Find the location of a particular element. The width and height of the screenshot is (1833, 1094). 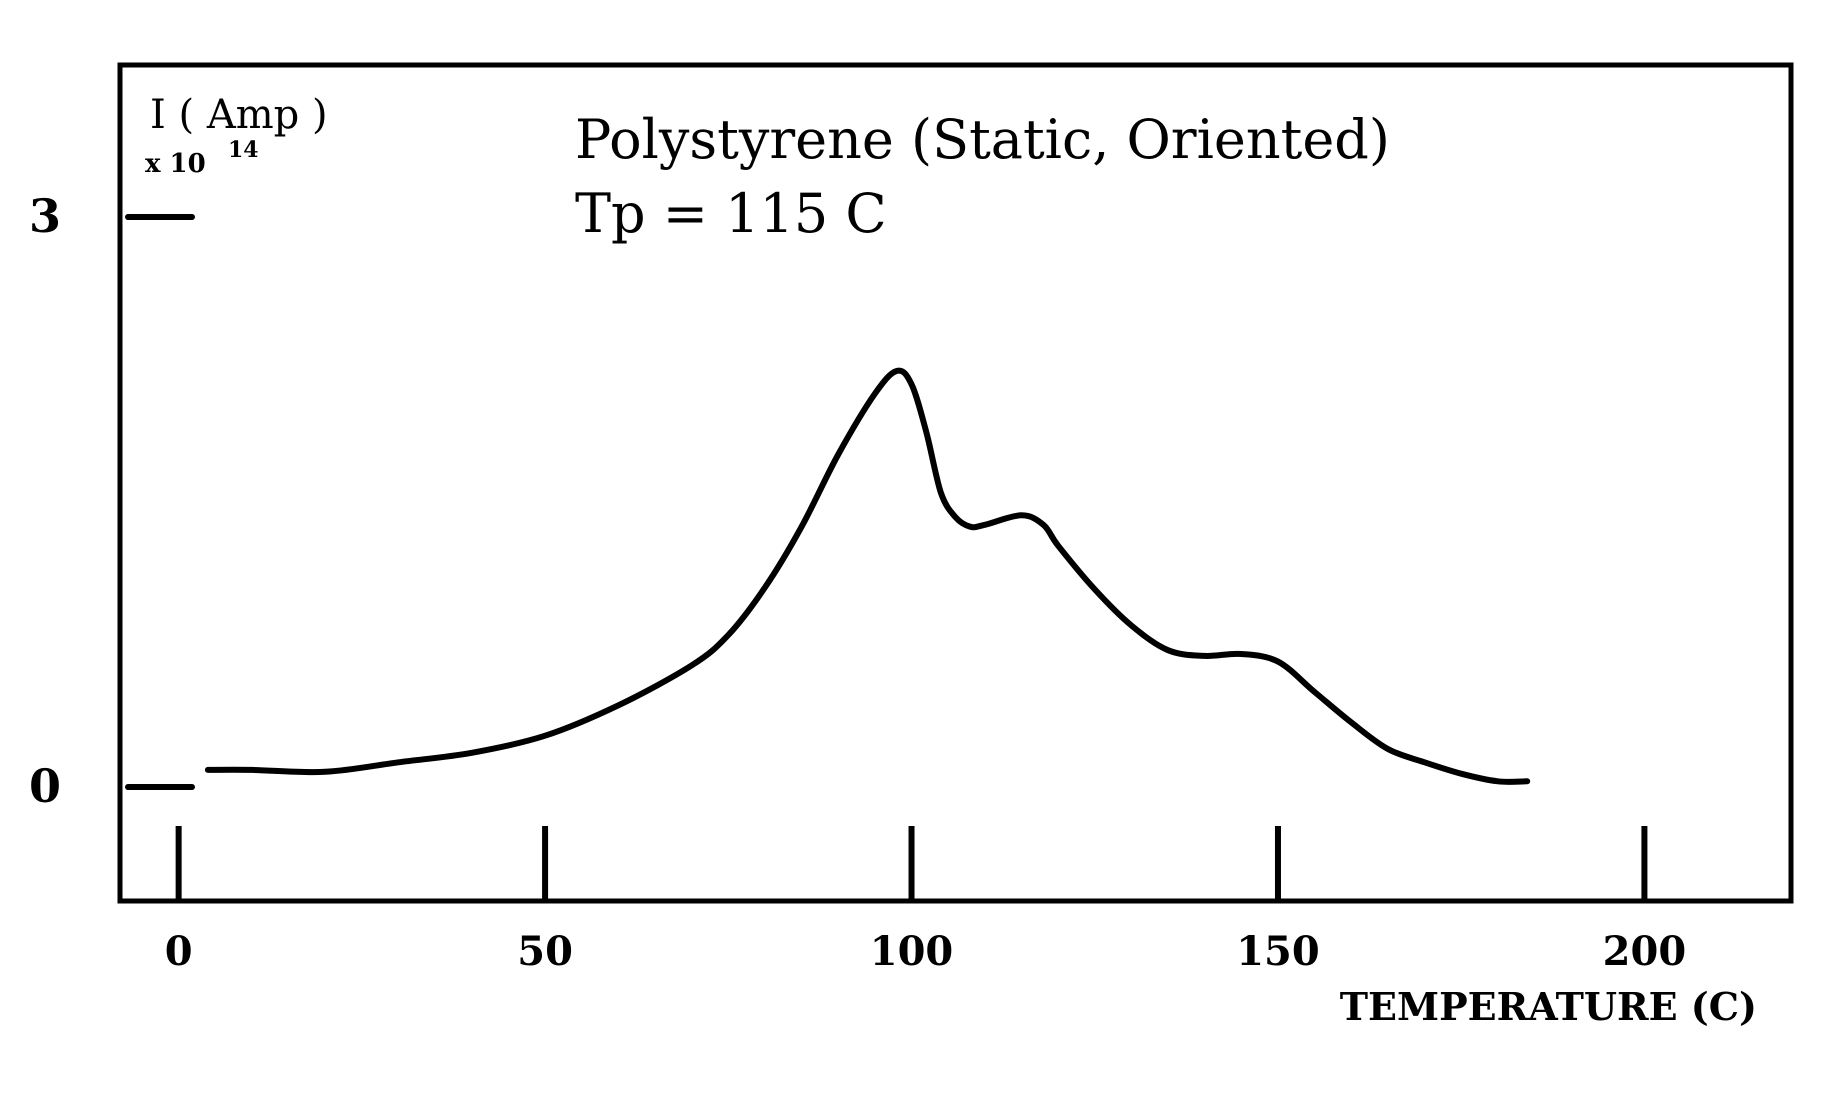

x-tick-label-100: 100 is located at coordinates (912, 951).